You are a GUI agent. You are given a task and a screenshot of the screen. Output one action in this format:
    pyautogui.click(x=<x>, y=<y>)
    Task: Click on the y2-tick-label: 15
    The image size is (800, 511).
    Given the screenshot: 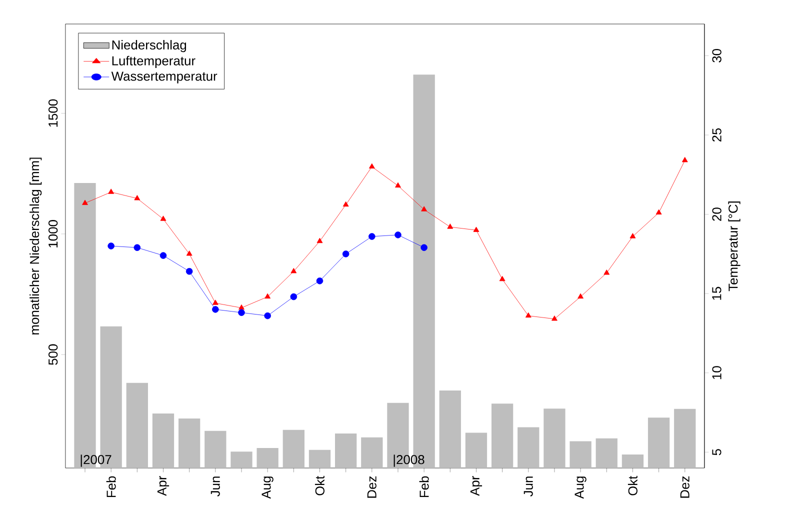 What is the action you would take?
    pyautogui.click(x=717, y=293)
    